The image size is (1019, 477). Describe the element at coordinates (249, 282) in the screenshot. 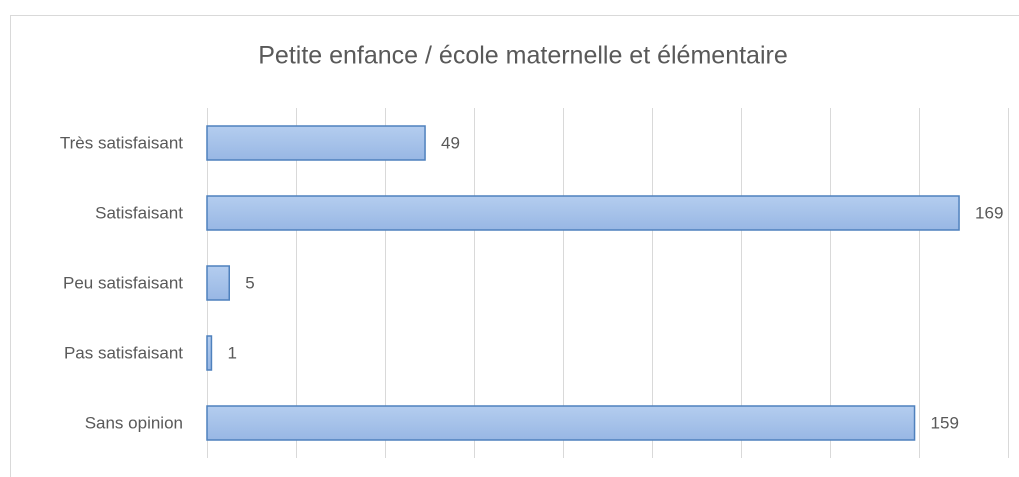

I see `data-label: 5` at that location.